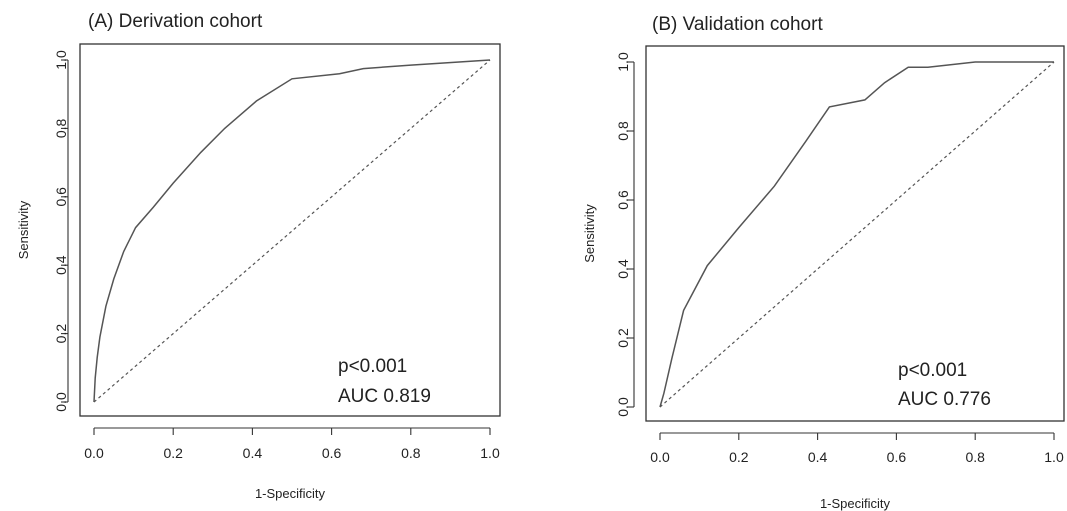 The width and height of the screenshot is (1067, 511). What do you see at coordinates (175, 21) in the screenshot?
I see `chart-title: (A) Derivation cohort` at bounding box center [175, 21].